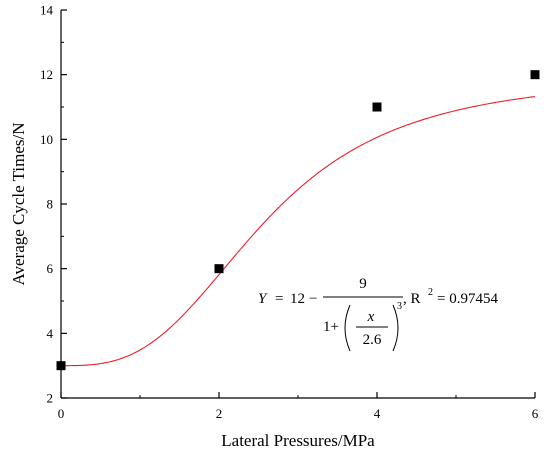  Describe the element at coordinates (347, 328) in the screenshot. I see `eq-left-paren` at that location.